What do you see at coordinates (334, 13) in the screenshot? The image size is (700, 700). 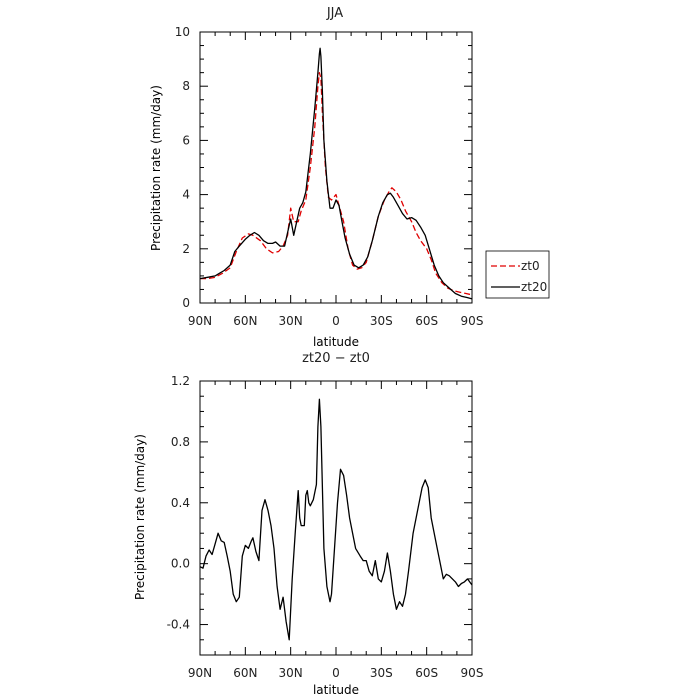 I see `top-chart-title: JJA` at bounding box center [334, 13].